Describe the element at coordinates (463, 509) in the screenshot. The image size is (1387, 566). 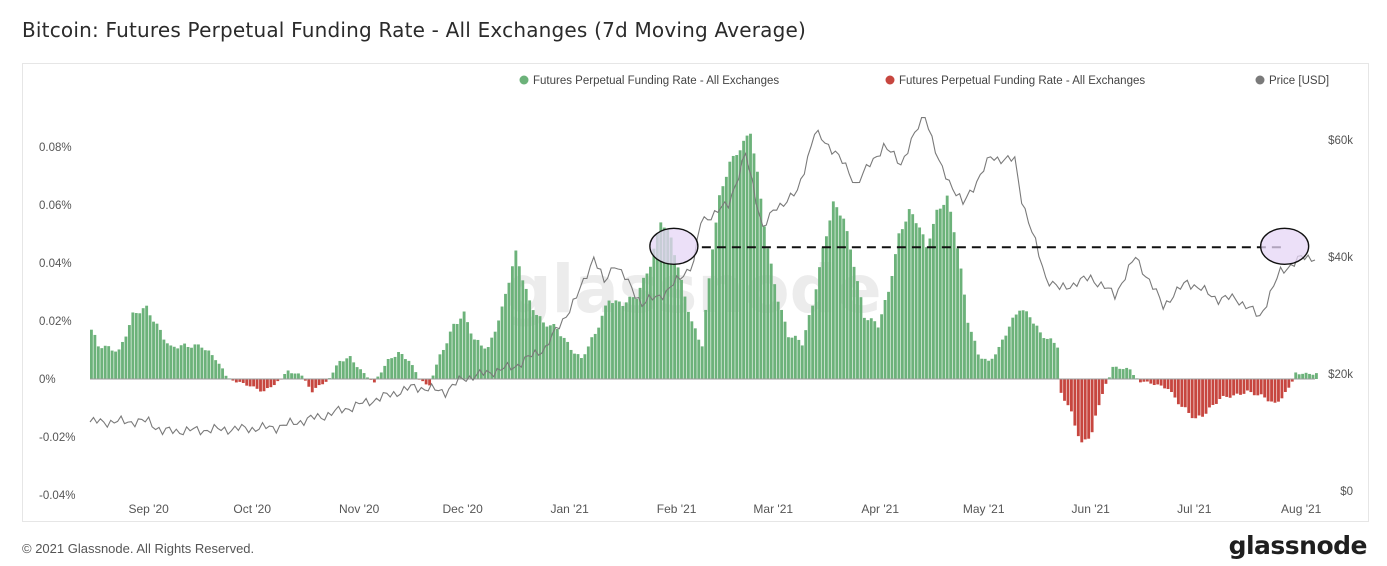
I see `x-tick-label: Dec '20` at that location.